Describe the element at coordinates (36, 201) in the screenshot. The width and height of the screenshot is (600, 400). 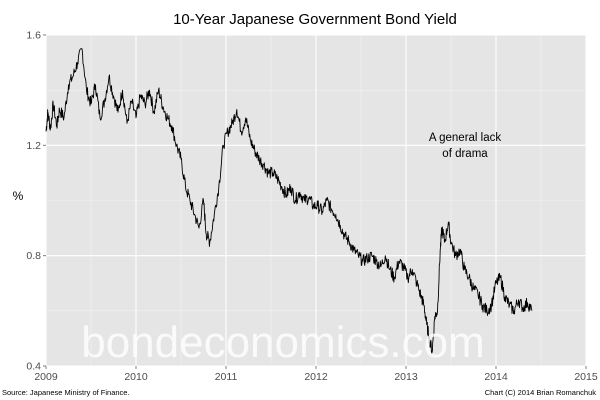
I see `y-axis: 0.4 0.8 1.2 1.6` at that location.